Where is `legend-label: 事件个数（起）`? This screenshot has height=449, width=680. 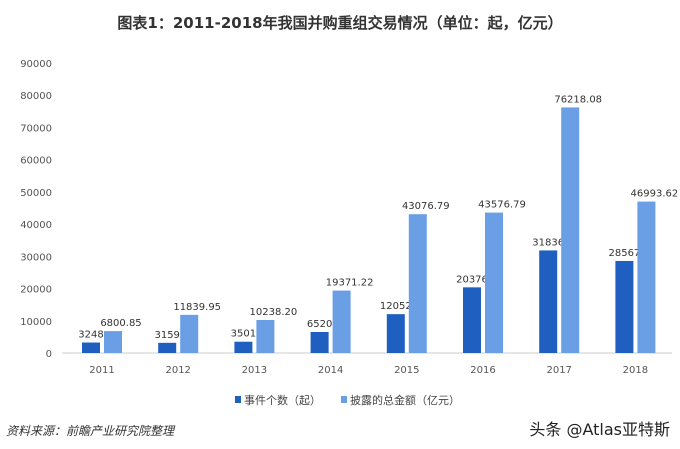 legend-label: 事件个数（起） is located at coordinates (282, 400).